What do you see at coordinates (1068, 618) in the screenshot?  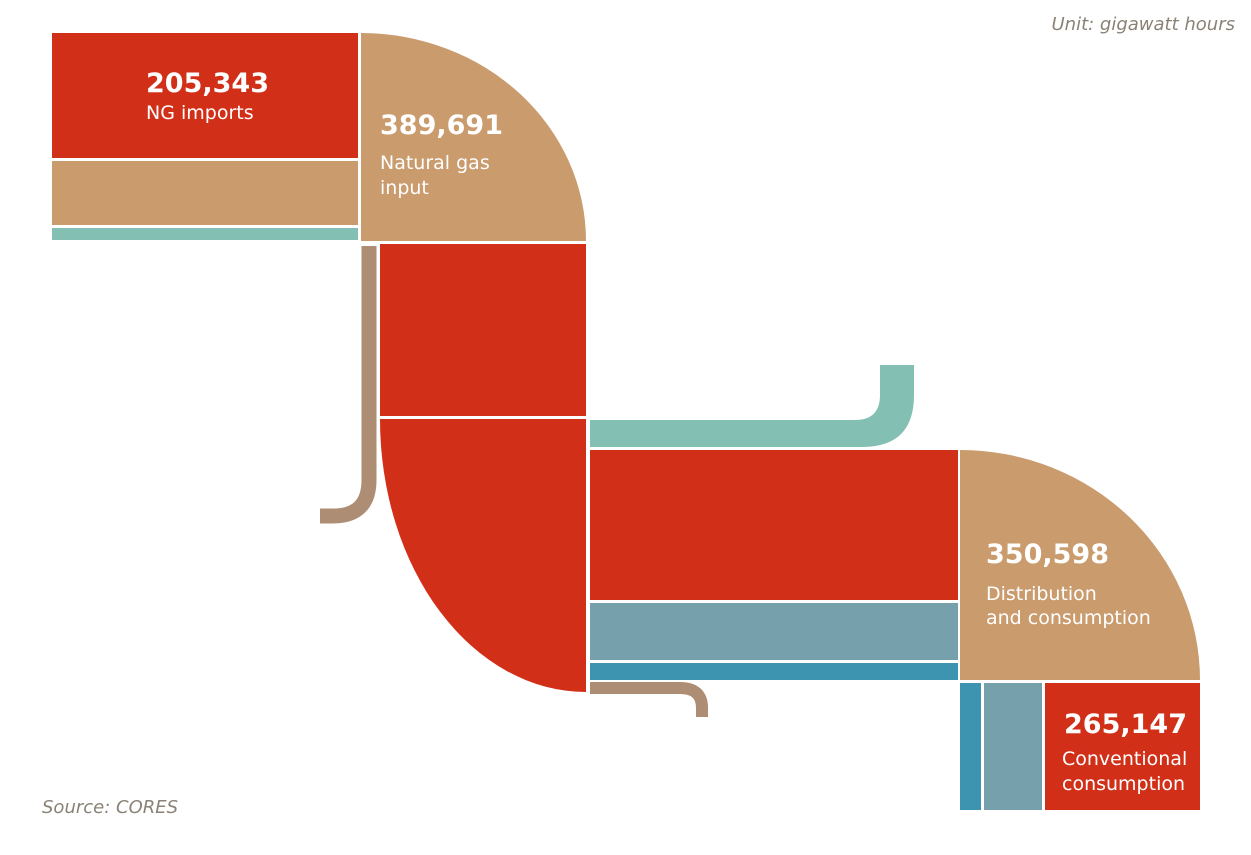 I see `distribution-title-line2: and consumption` at bounding box center [1068, 618].